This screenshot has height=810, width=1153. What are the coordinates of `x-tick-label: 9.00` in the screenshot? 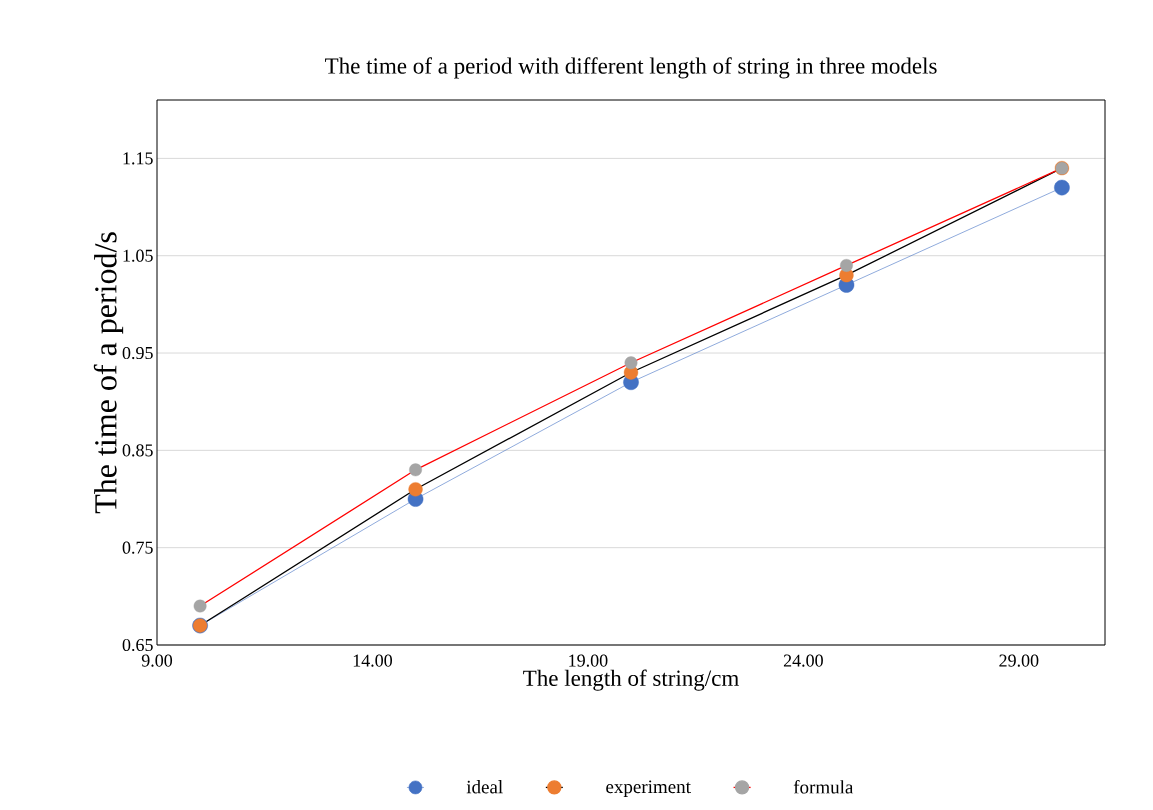 It's located at (157, 660).